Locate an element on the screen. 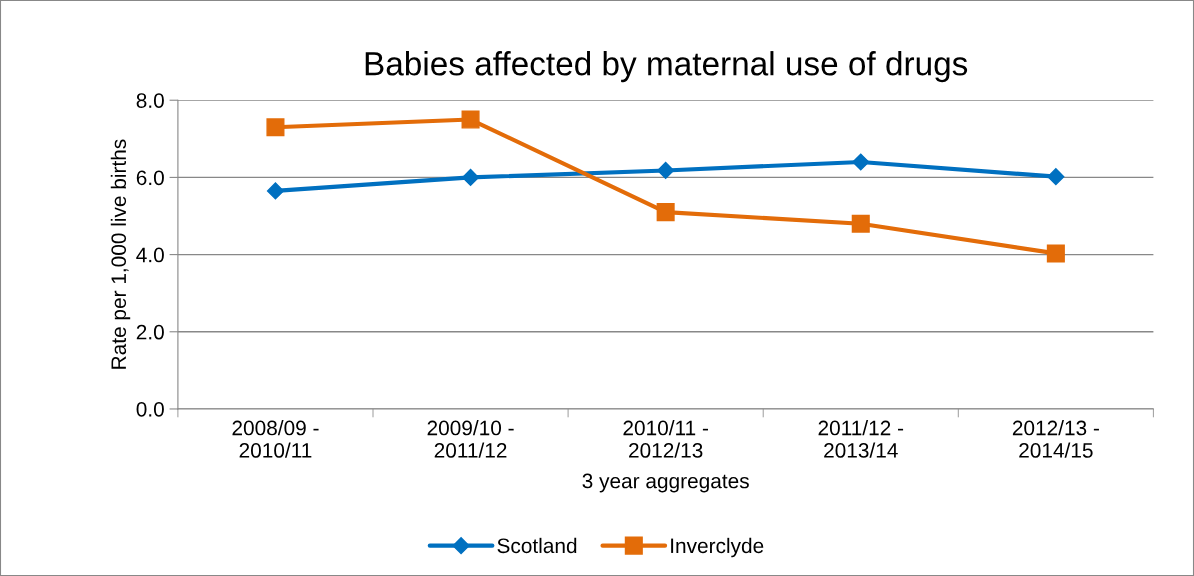 This screenshot has width=1194, height=576. x-tick-label: 2010/11 - 2012/13 is located at coordinates (665, 439).